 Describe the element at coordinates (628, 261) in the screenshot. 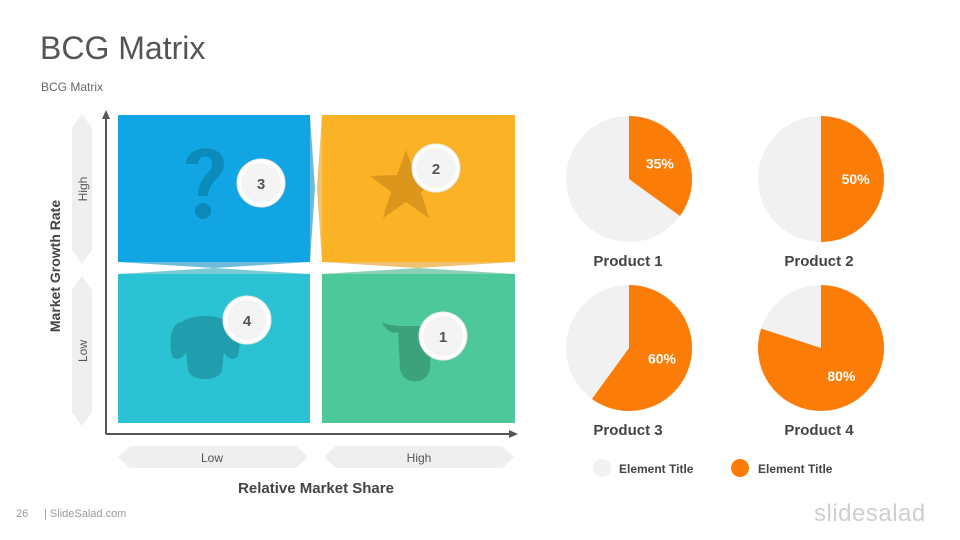

I see `pie-1-title: Product 1` at that location.